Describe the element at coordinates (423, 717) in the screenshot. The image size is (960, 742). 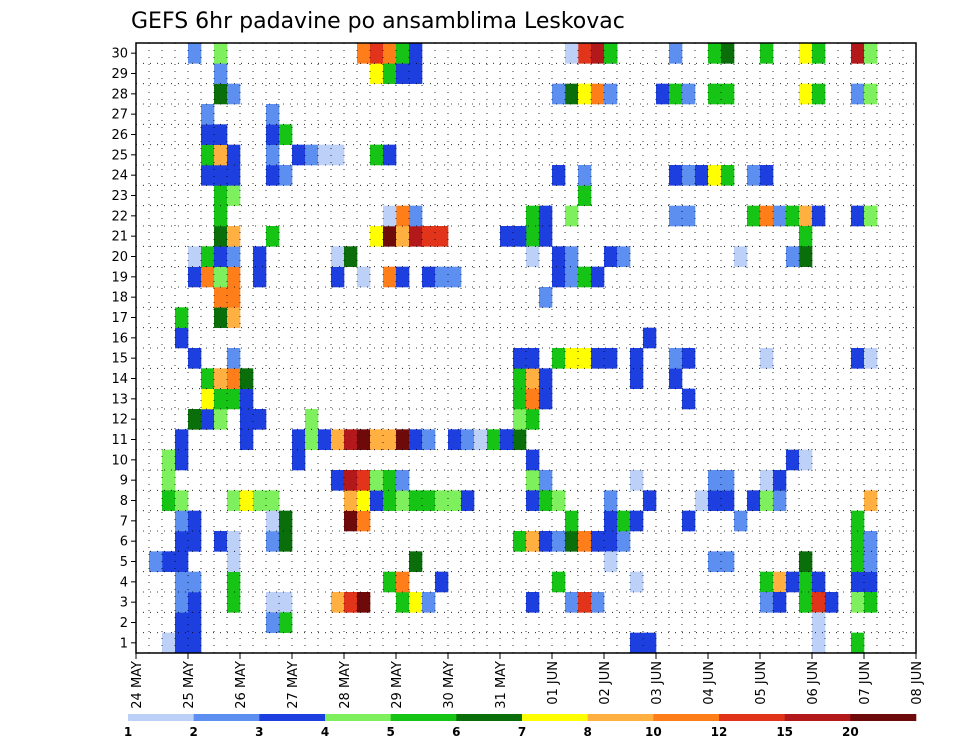
I see `colorbar-swatch` at that location.